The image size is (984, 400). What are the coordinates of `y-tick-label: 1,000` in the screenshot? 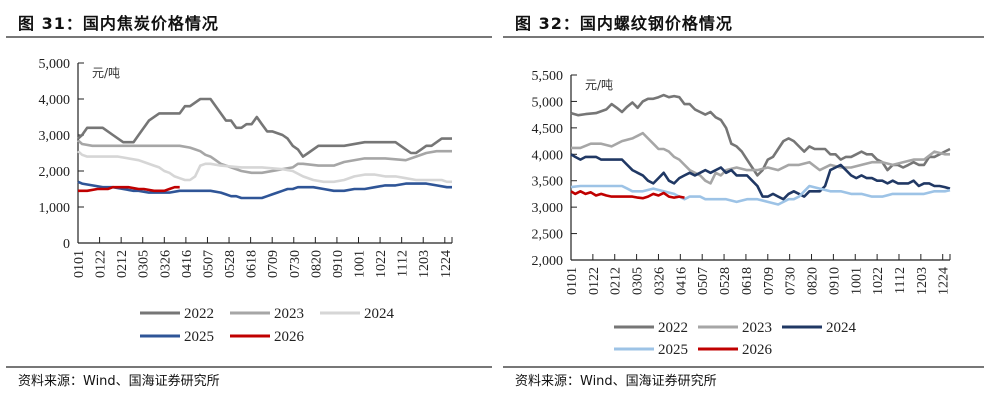 It's located at (55, 208).